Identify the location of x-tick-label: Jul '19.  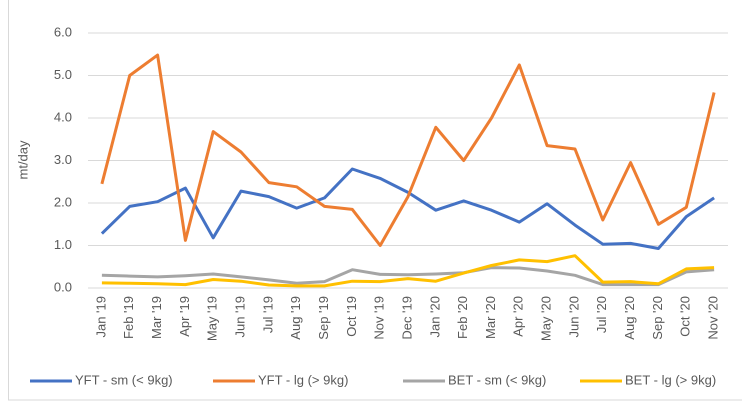
(267, 314).